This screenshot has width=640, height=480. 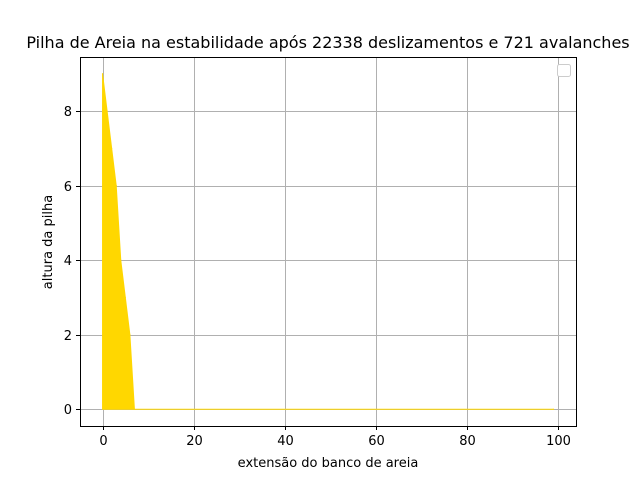 What do you see at coordinates (376, 441) in the screenshot?
I see `x-tick-label: 60` at bounding box center [376, 441].